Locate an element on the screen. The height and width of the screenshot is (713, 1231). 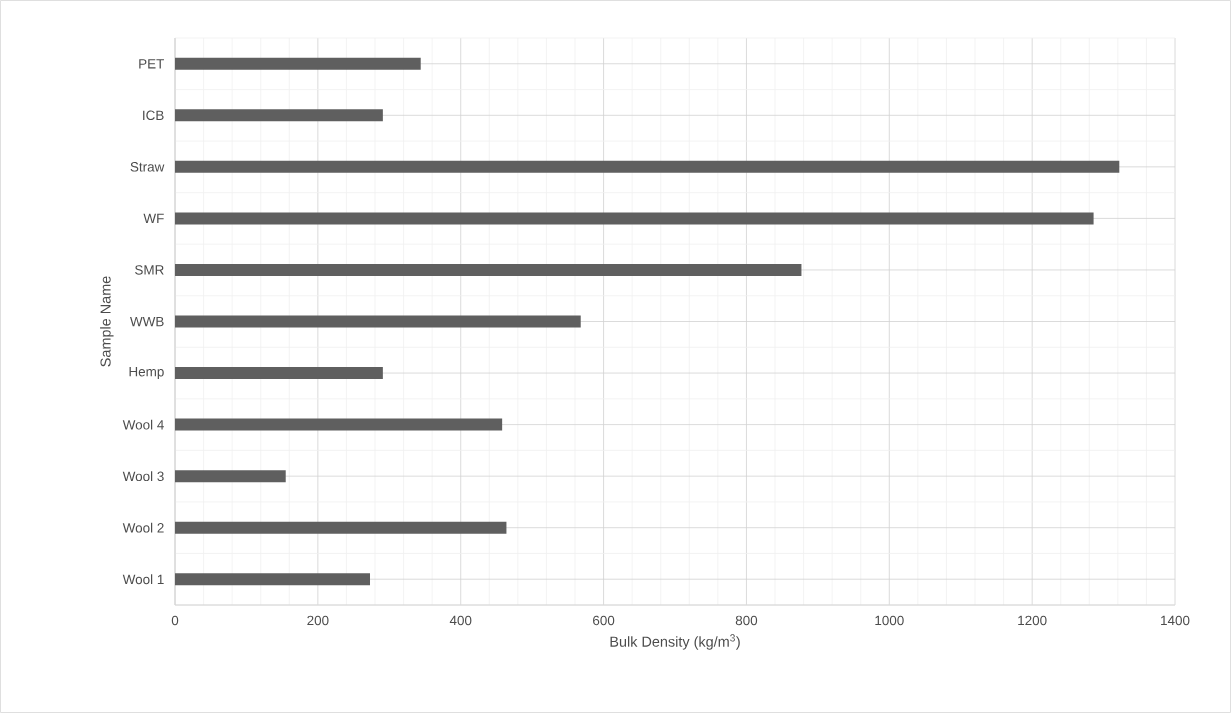
y-tick-label: Wool 2 is located at coordinates (143, 527).